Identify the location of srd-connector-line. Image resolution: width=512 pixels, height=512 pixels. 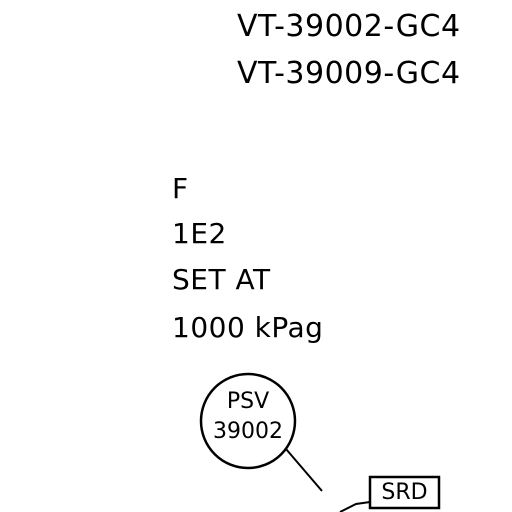
(355, 506).